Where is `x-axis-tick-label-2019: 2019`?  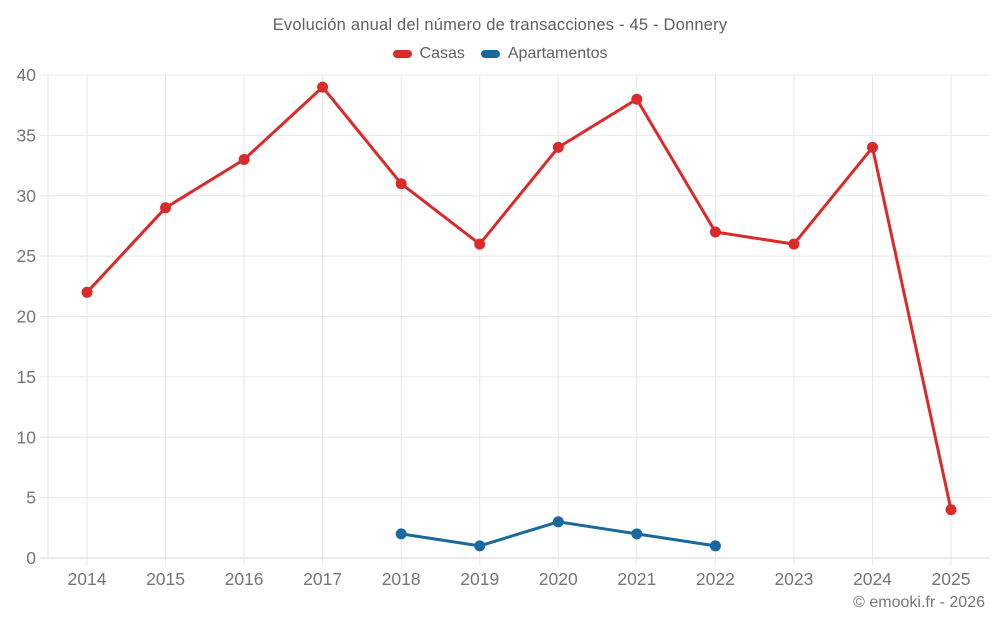
x-axis-tick-label-2019: 2019 is located at coordinates (479, 579).